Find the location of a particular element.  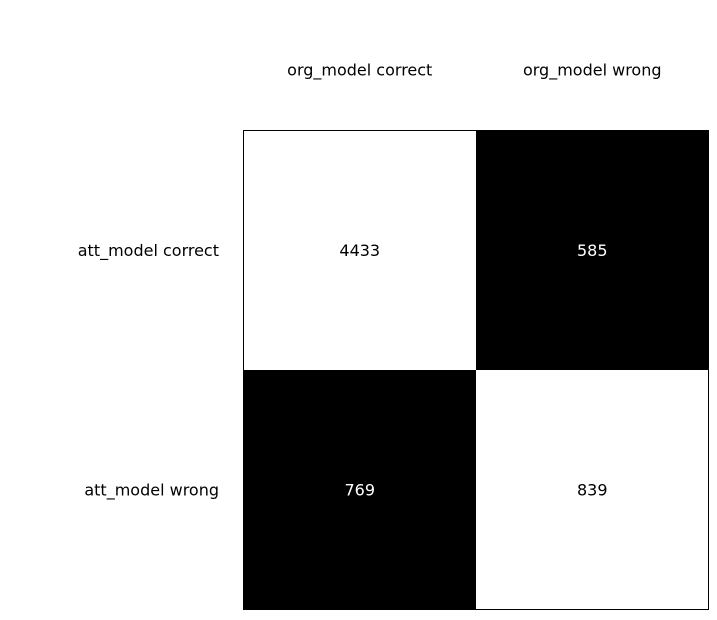

cell-value-label-r0-c1: 585 is located at coordinates (592, 250).